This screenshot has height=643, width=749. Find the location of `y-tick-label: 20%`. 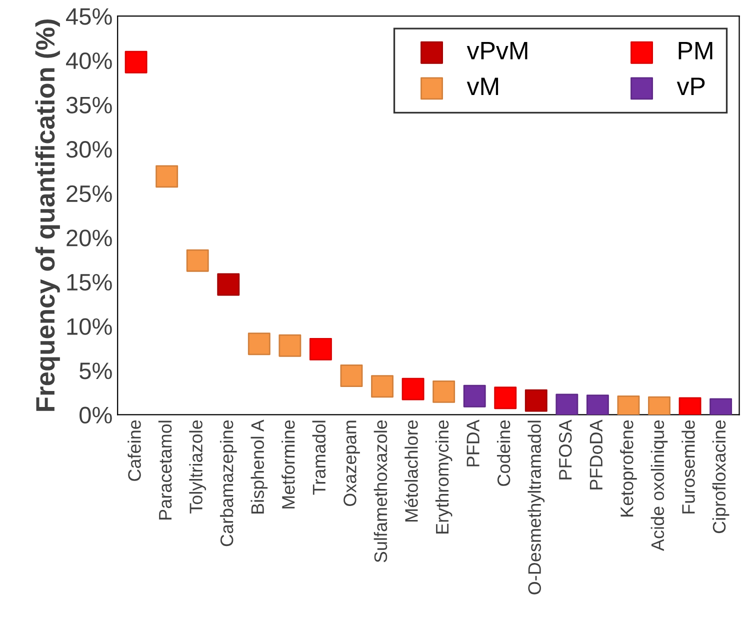

y-tick-label: 20% is located at coordinates (89, 238).